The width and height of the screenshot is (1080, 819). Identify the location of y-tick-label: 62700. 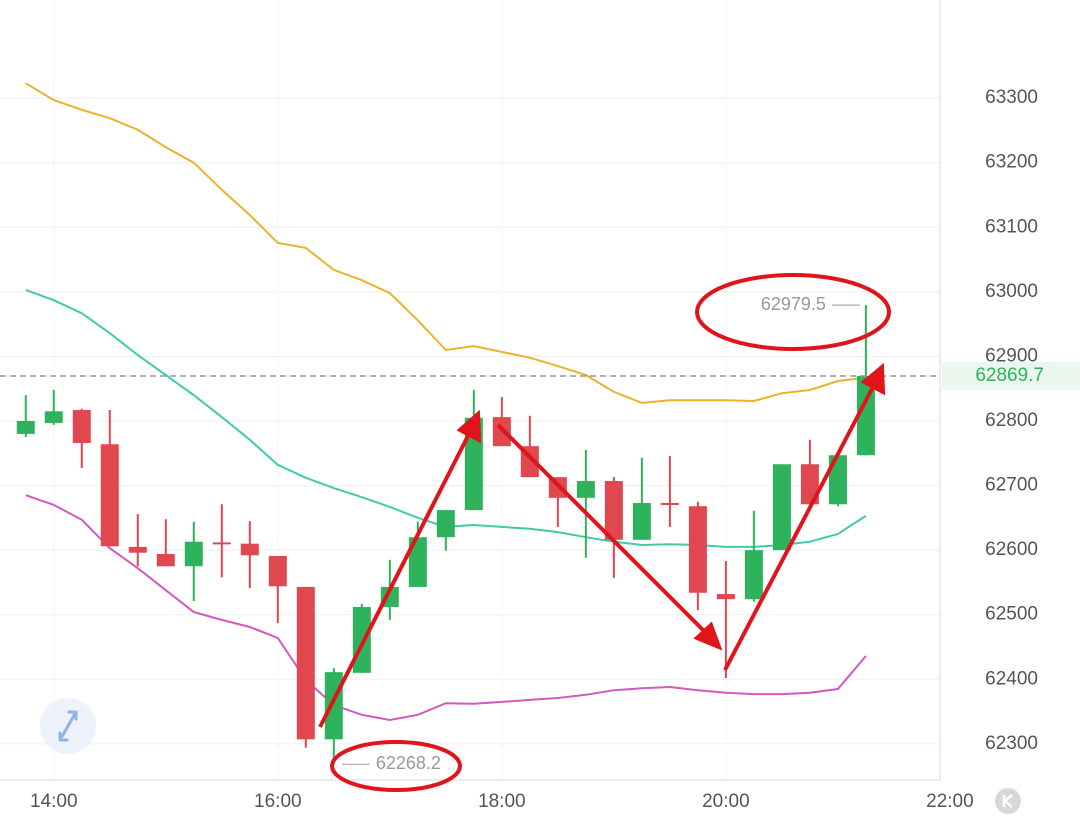
(1011, 485).